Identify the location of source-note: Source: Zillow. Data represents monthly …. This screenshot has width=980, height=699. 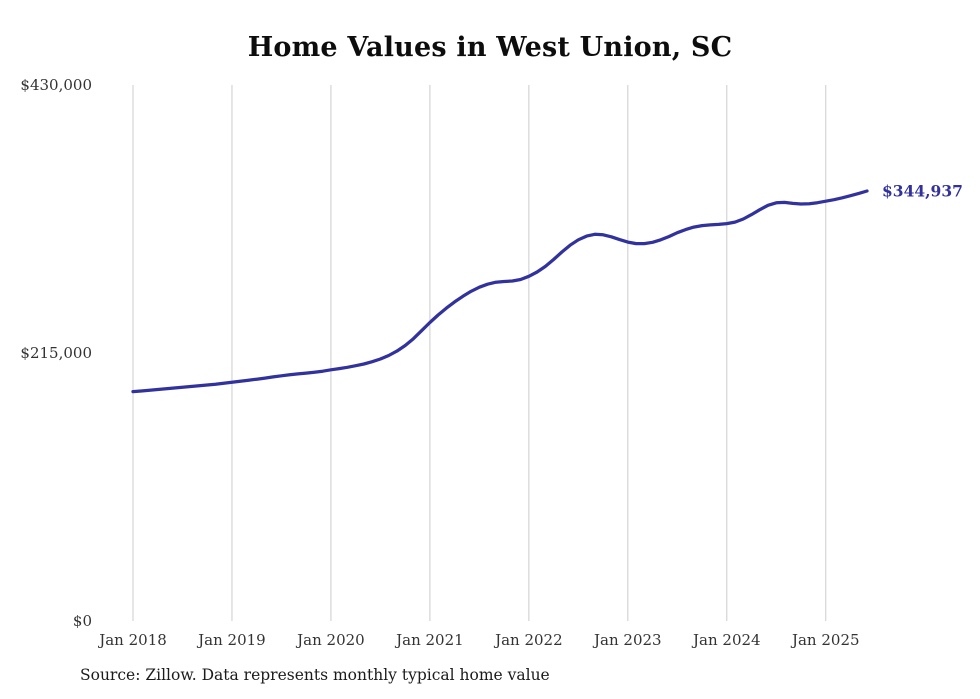
(315, 675).